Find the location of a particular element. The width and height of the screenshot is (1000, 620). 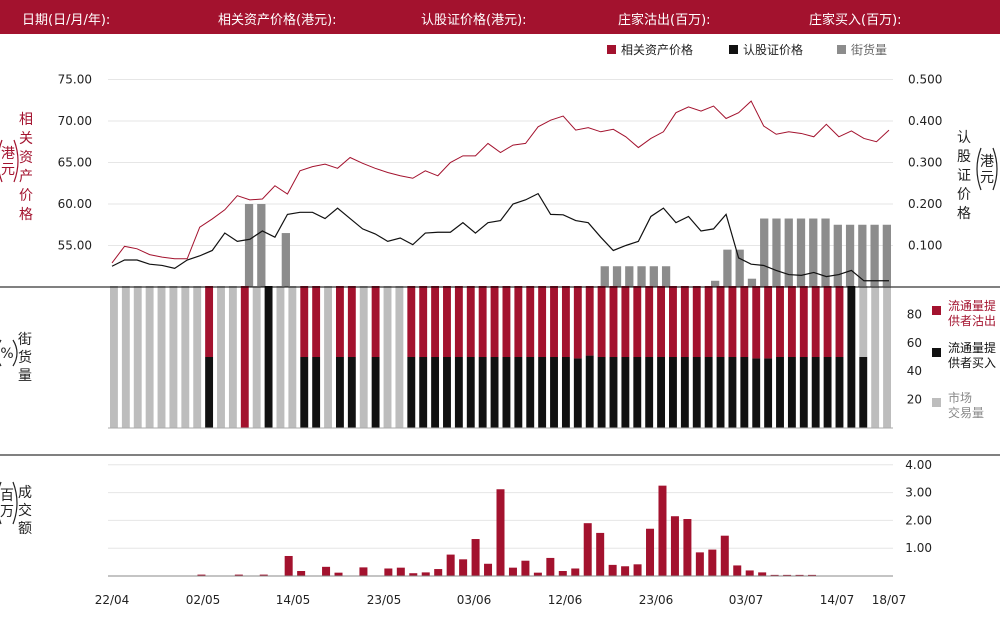

axis-unit-char: % is located at coordinates (6, 354).